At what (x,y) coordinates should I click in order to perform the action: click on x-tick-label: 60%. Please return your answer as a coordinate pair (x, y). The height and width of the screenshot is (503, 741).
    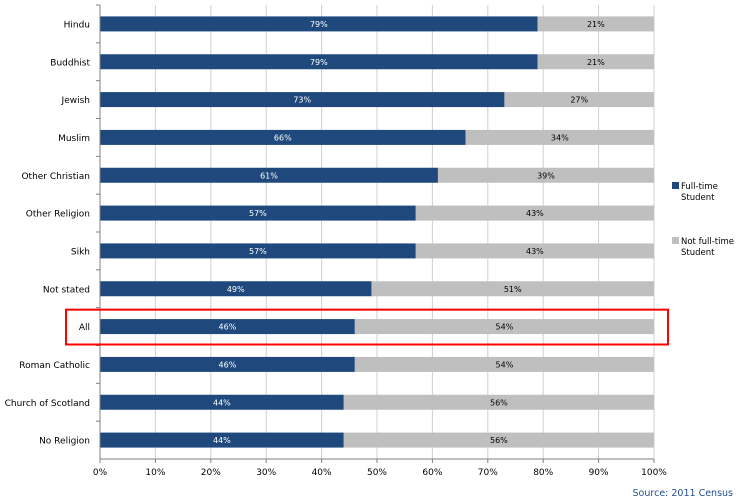
    Looking at the image, I should click on (432, 473).